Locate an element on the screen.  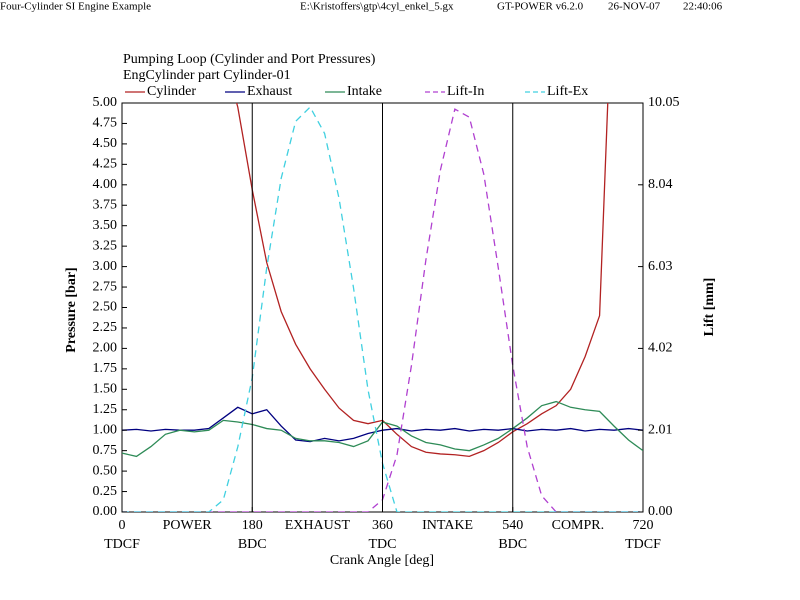
x-sublabel: TDC is located at coordinates (383, 544).